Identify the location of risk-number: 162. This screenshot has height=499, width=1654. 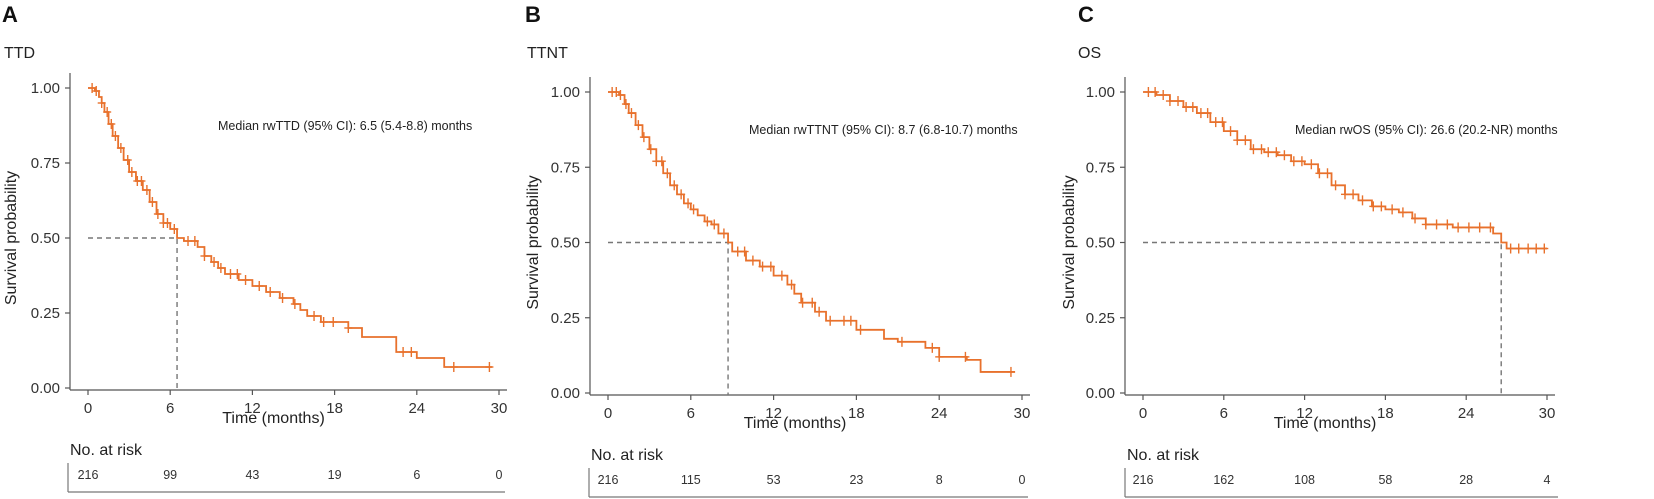
(1223, 480).